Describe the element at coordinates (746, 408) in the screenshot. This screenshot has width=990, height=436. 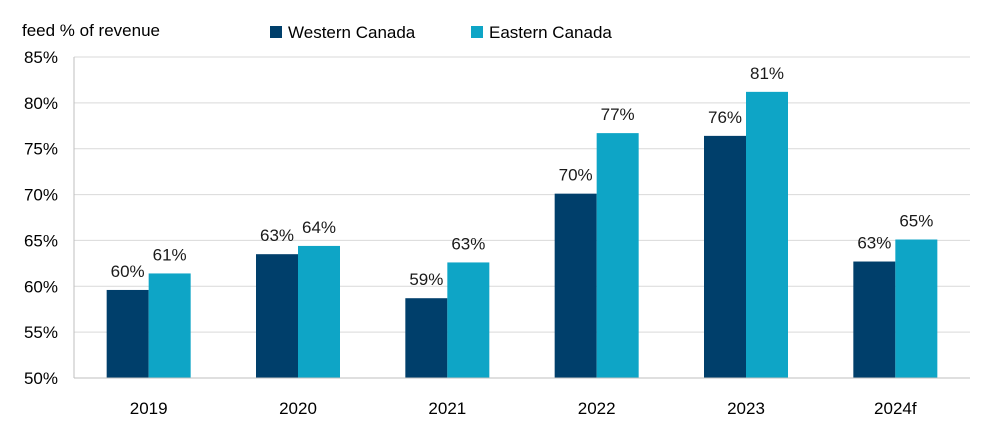
I see `x-tick-label: 2023` at that location.